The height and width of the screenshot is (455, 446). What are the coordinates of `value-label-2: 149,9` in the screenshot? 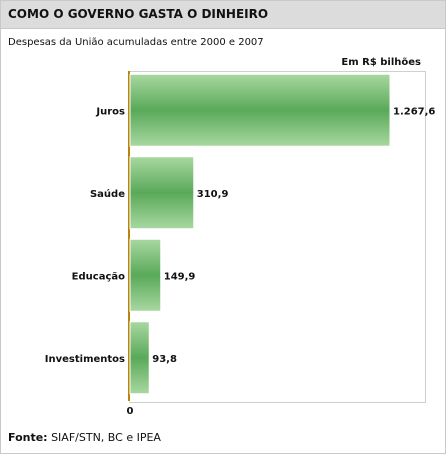 It's located at (180, 276).